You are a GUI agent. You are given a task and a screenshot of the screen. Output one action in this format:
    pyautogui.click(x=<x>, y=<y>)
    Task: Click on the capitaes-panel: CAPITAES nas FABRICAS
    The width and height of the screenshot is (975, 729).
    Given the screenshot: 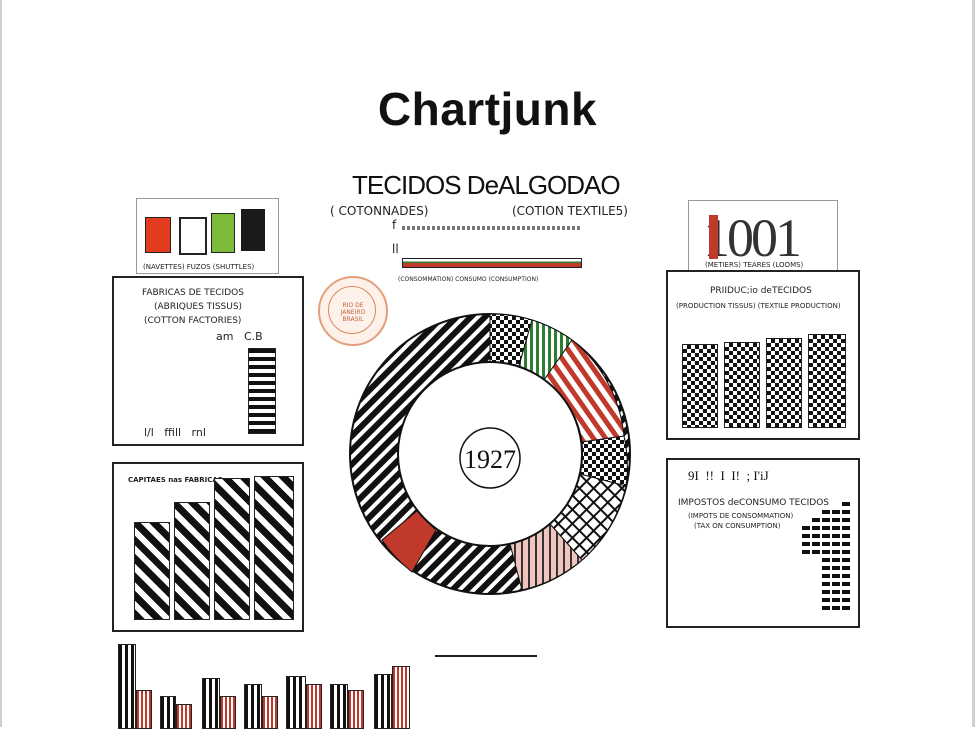 What is the action you would take?
    pyautogui.click(x=208, y=547)
    